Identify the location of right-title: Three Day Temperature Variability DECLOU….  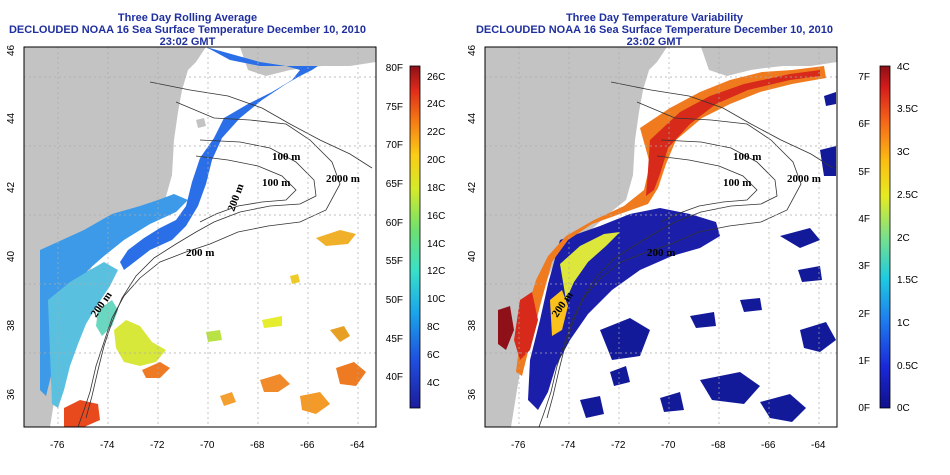
(654, 30).